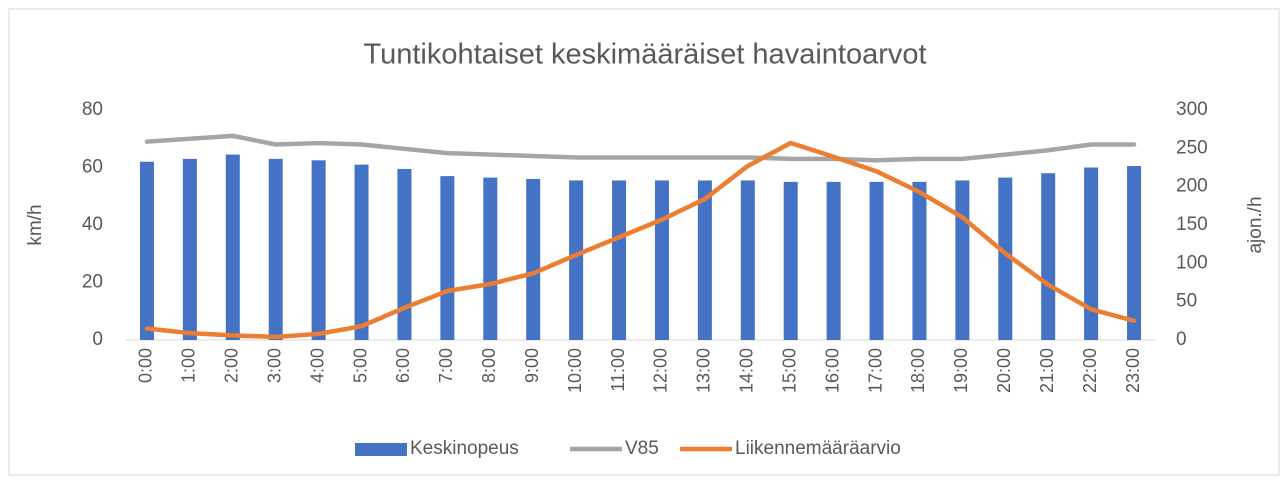 Image resolution: width=1288 pixels, height=489 pixels. What do you see at coordinates (1090, 370) in the screenshot?
I see `x-tick-label: 22:00` at bounding box center [1090, 370].